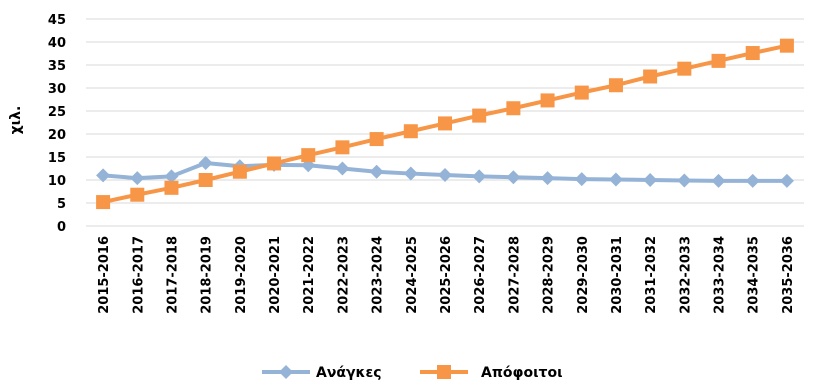  I want to click on legend-item-2: Απόφοιτοι, so click(491, 373).